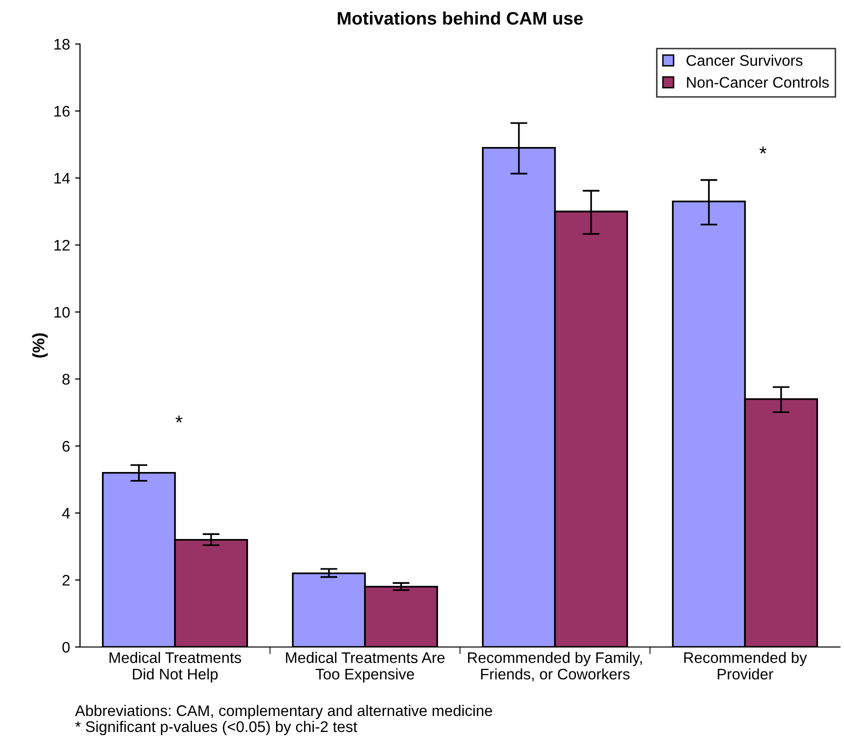 The image size is (844, 750). I want to click on y-tick-label: 18, so click(62, 44).